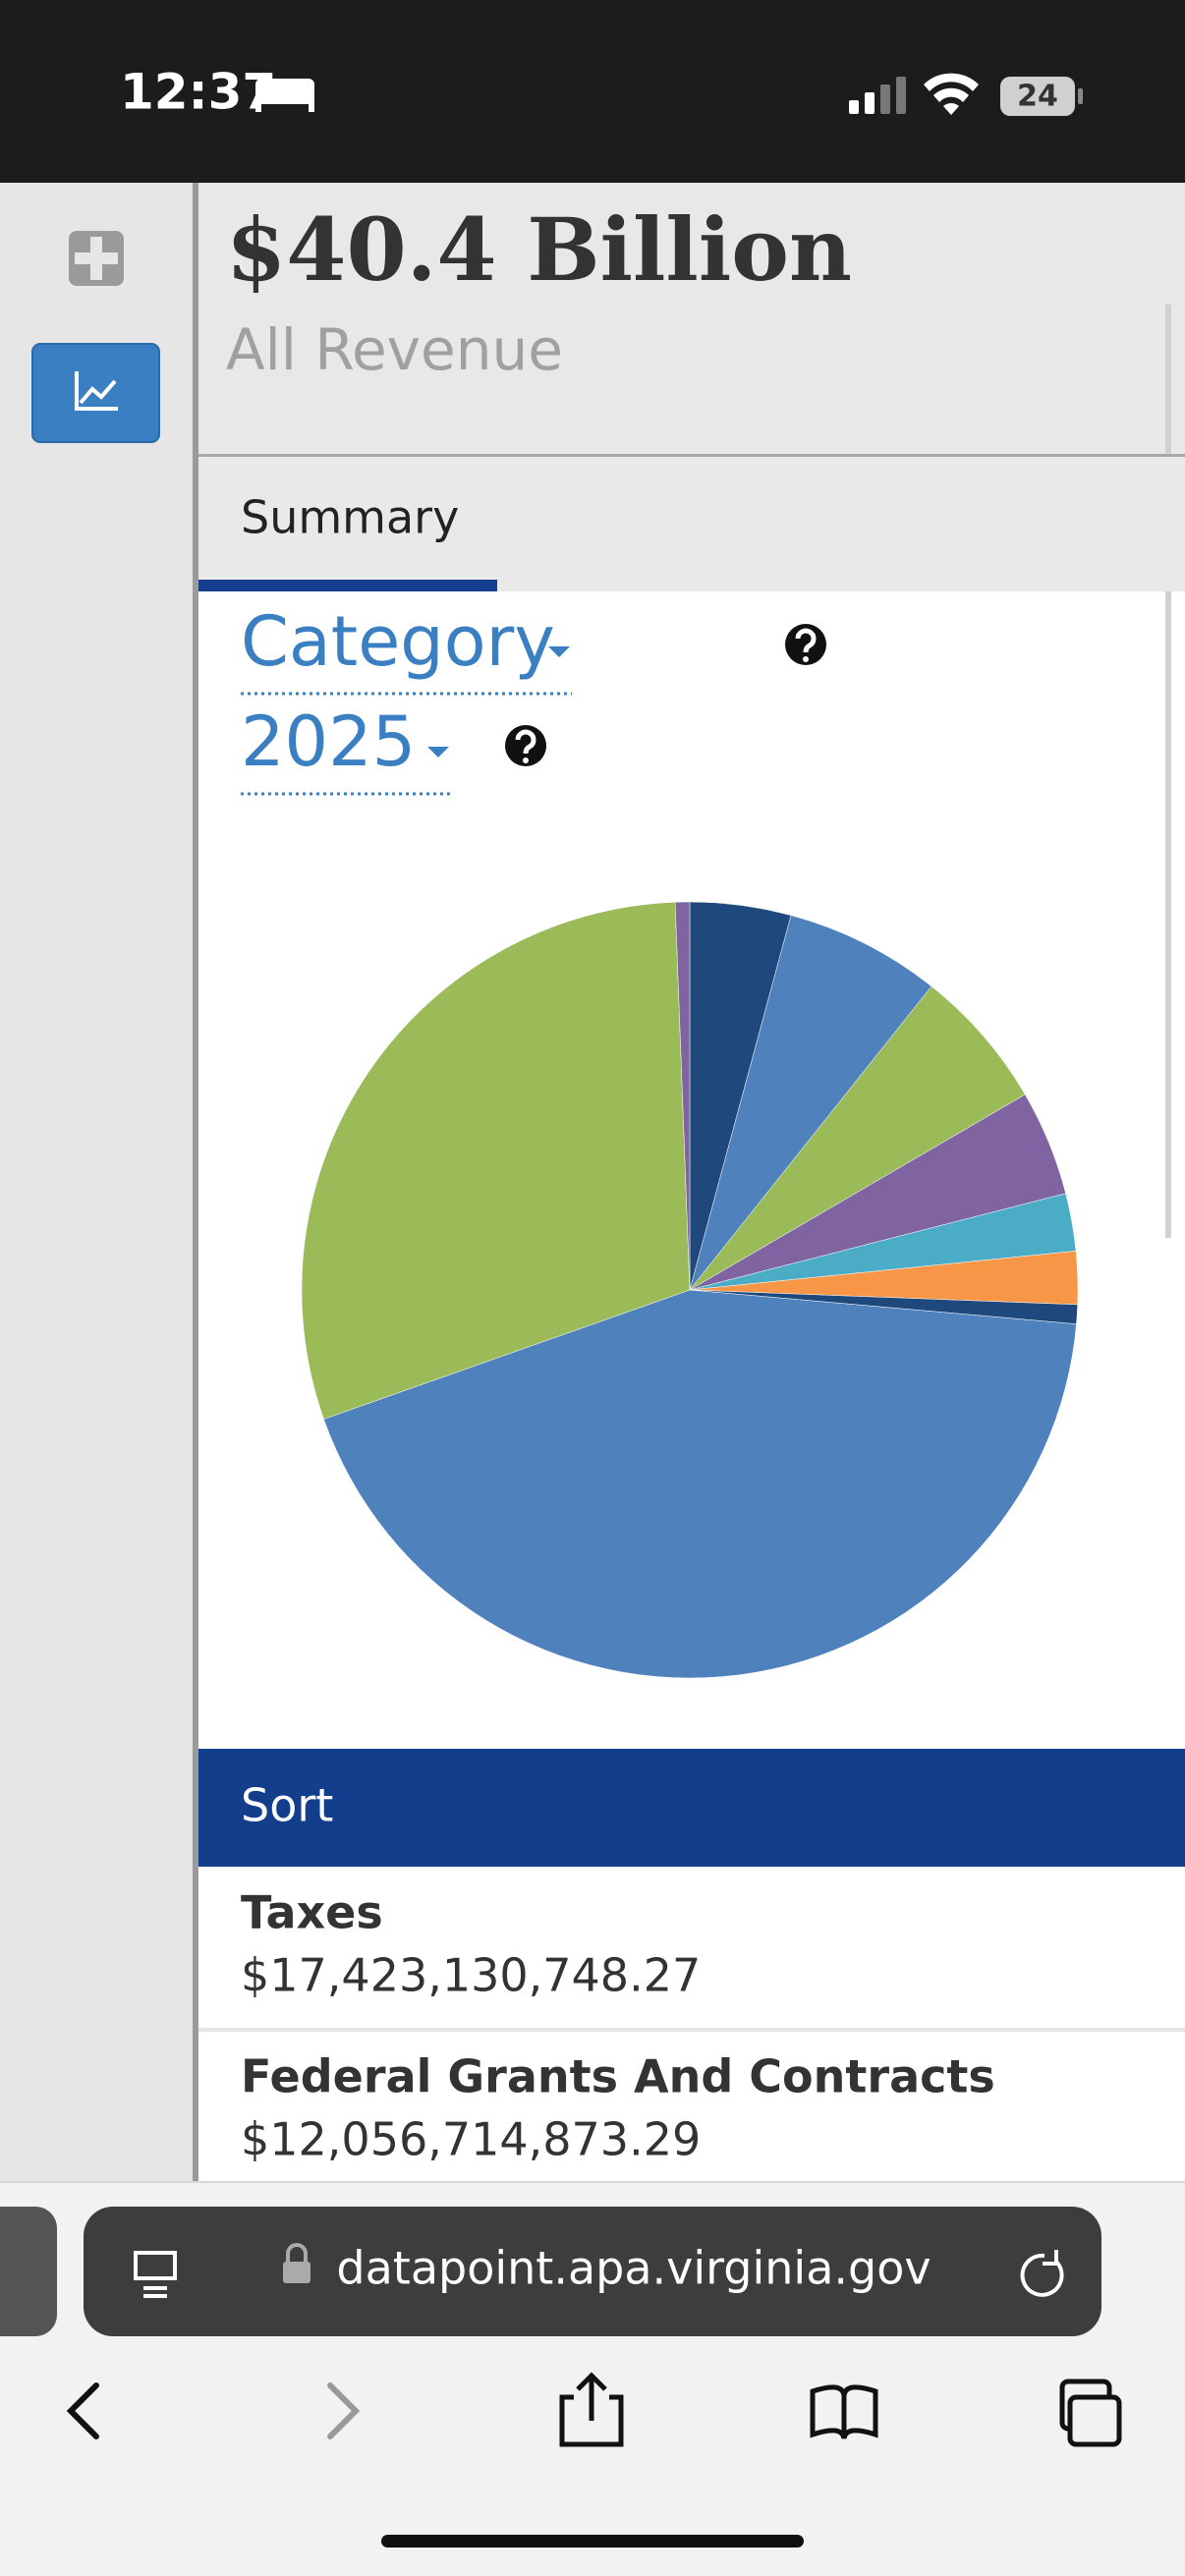  Describe the element at coordinates (29, 2271) in the screenshot. I see `tab-preview` at that location.